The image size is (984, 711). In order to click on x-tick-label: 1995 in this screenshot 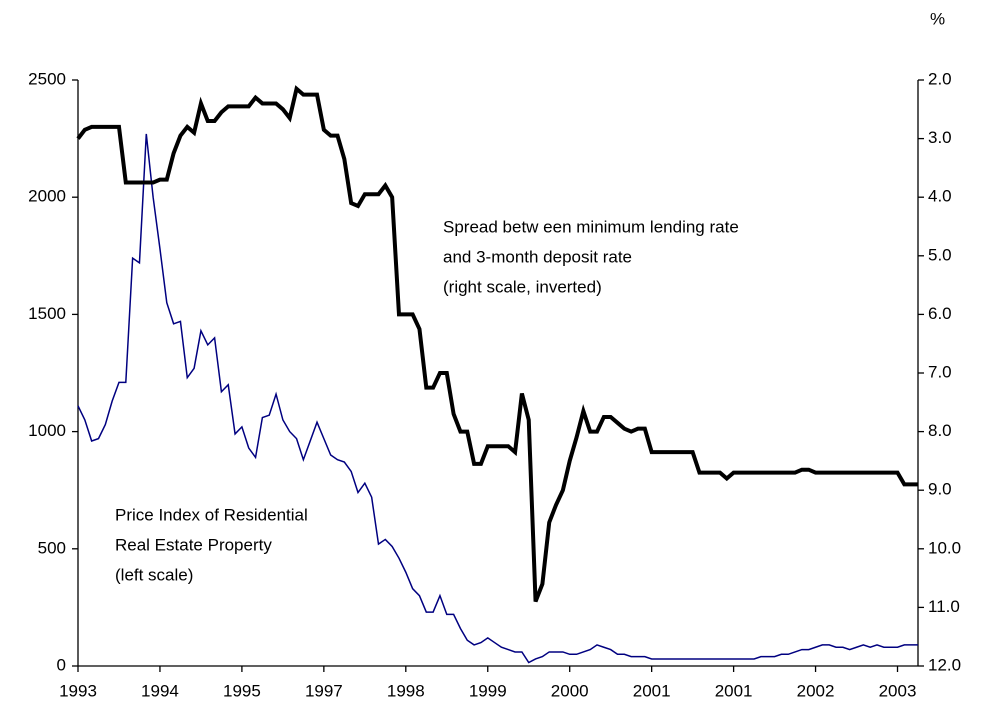, I will do `click(242, 690)`.